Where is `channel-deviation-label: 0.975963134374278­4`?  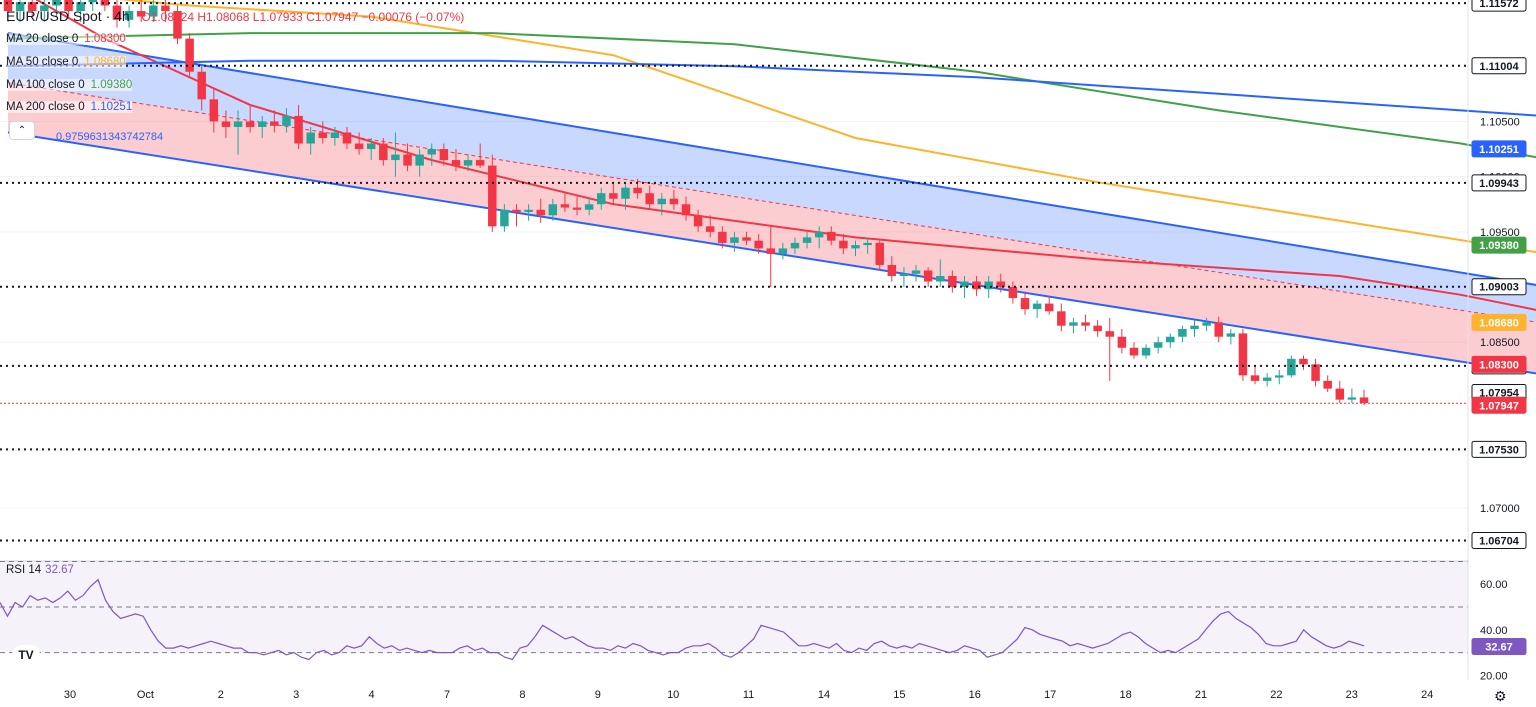
channel-deviation-label: 0.975963134374278­4 is located at coordinates (110, 137).